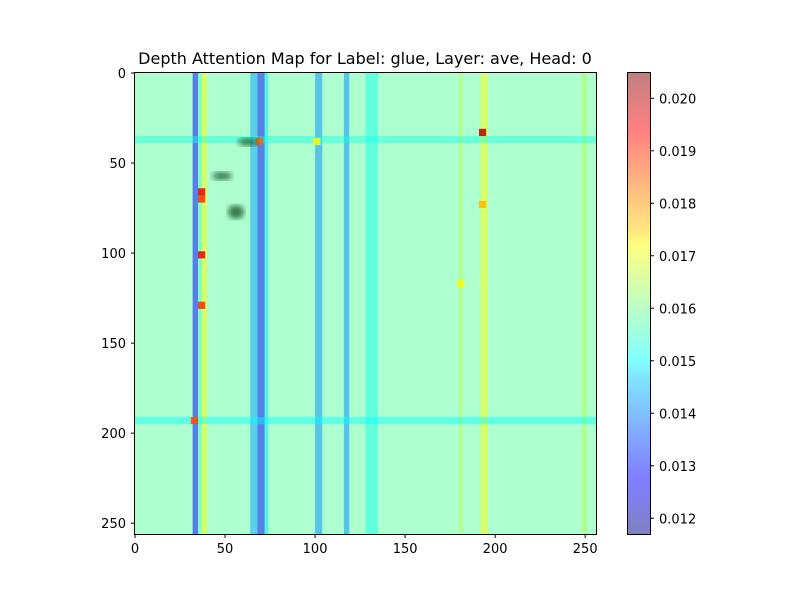 Image resolution: width=800 pixels, height=600 pixels. Describe the element at coordinates (585, 549) in the screenshot. I see `x-tick-label: 250` at that location.